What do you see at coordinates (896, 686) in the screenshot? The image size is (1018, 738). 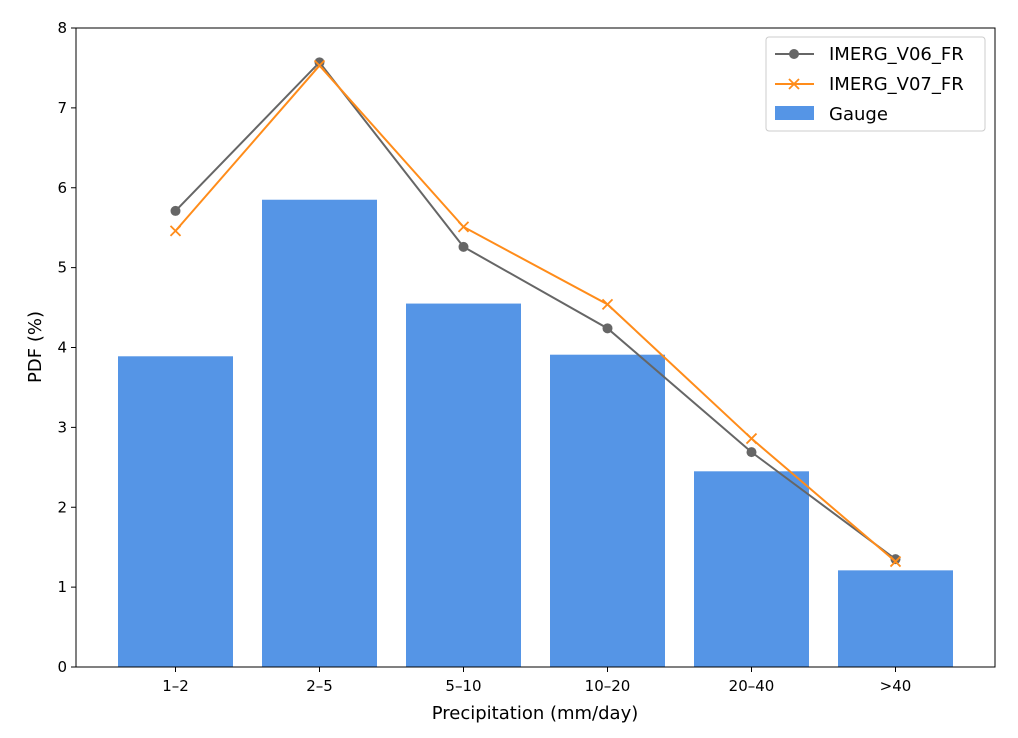 I see `x-tick-label-5: >40` at bounding box center [896, 686].